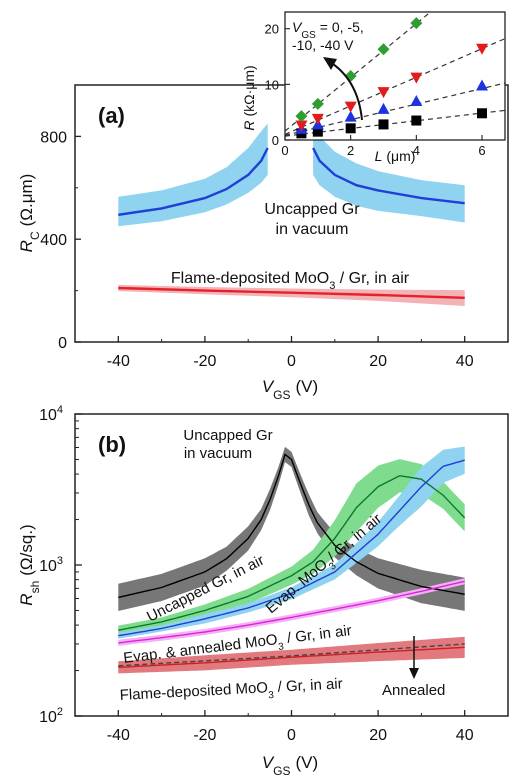 This screenshot has height=779, width=519. Describe the element at coordinates (290, 281) in the screenshot. I see `annotation-flame-deposited-a: Flame-deposited MoO3 / Gr, in air` at that location.